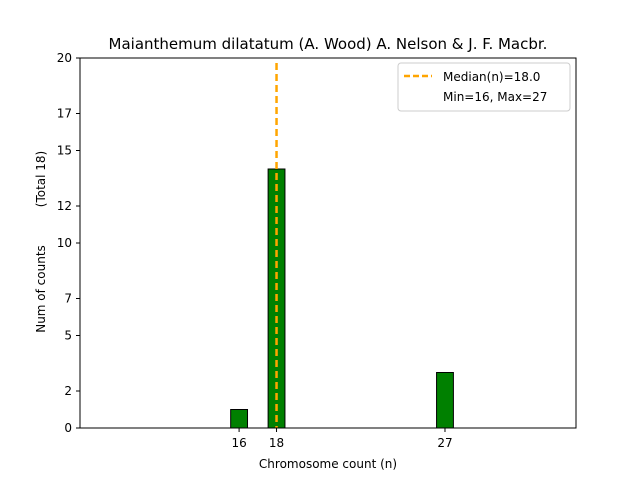 The image size is (640, 480). What do you see at coordinates (238, 443) in the screenshot?
I see `x-tick-label-16: 16` at bounding box center [238, 443].